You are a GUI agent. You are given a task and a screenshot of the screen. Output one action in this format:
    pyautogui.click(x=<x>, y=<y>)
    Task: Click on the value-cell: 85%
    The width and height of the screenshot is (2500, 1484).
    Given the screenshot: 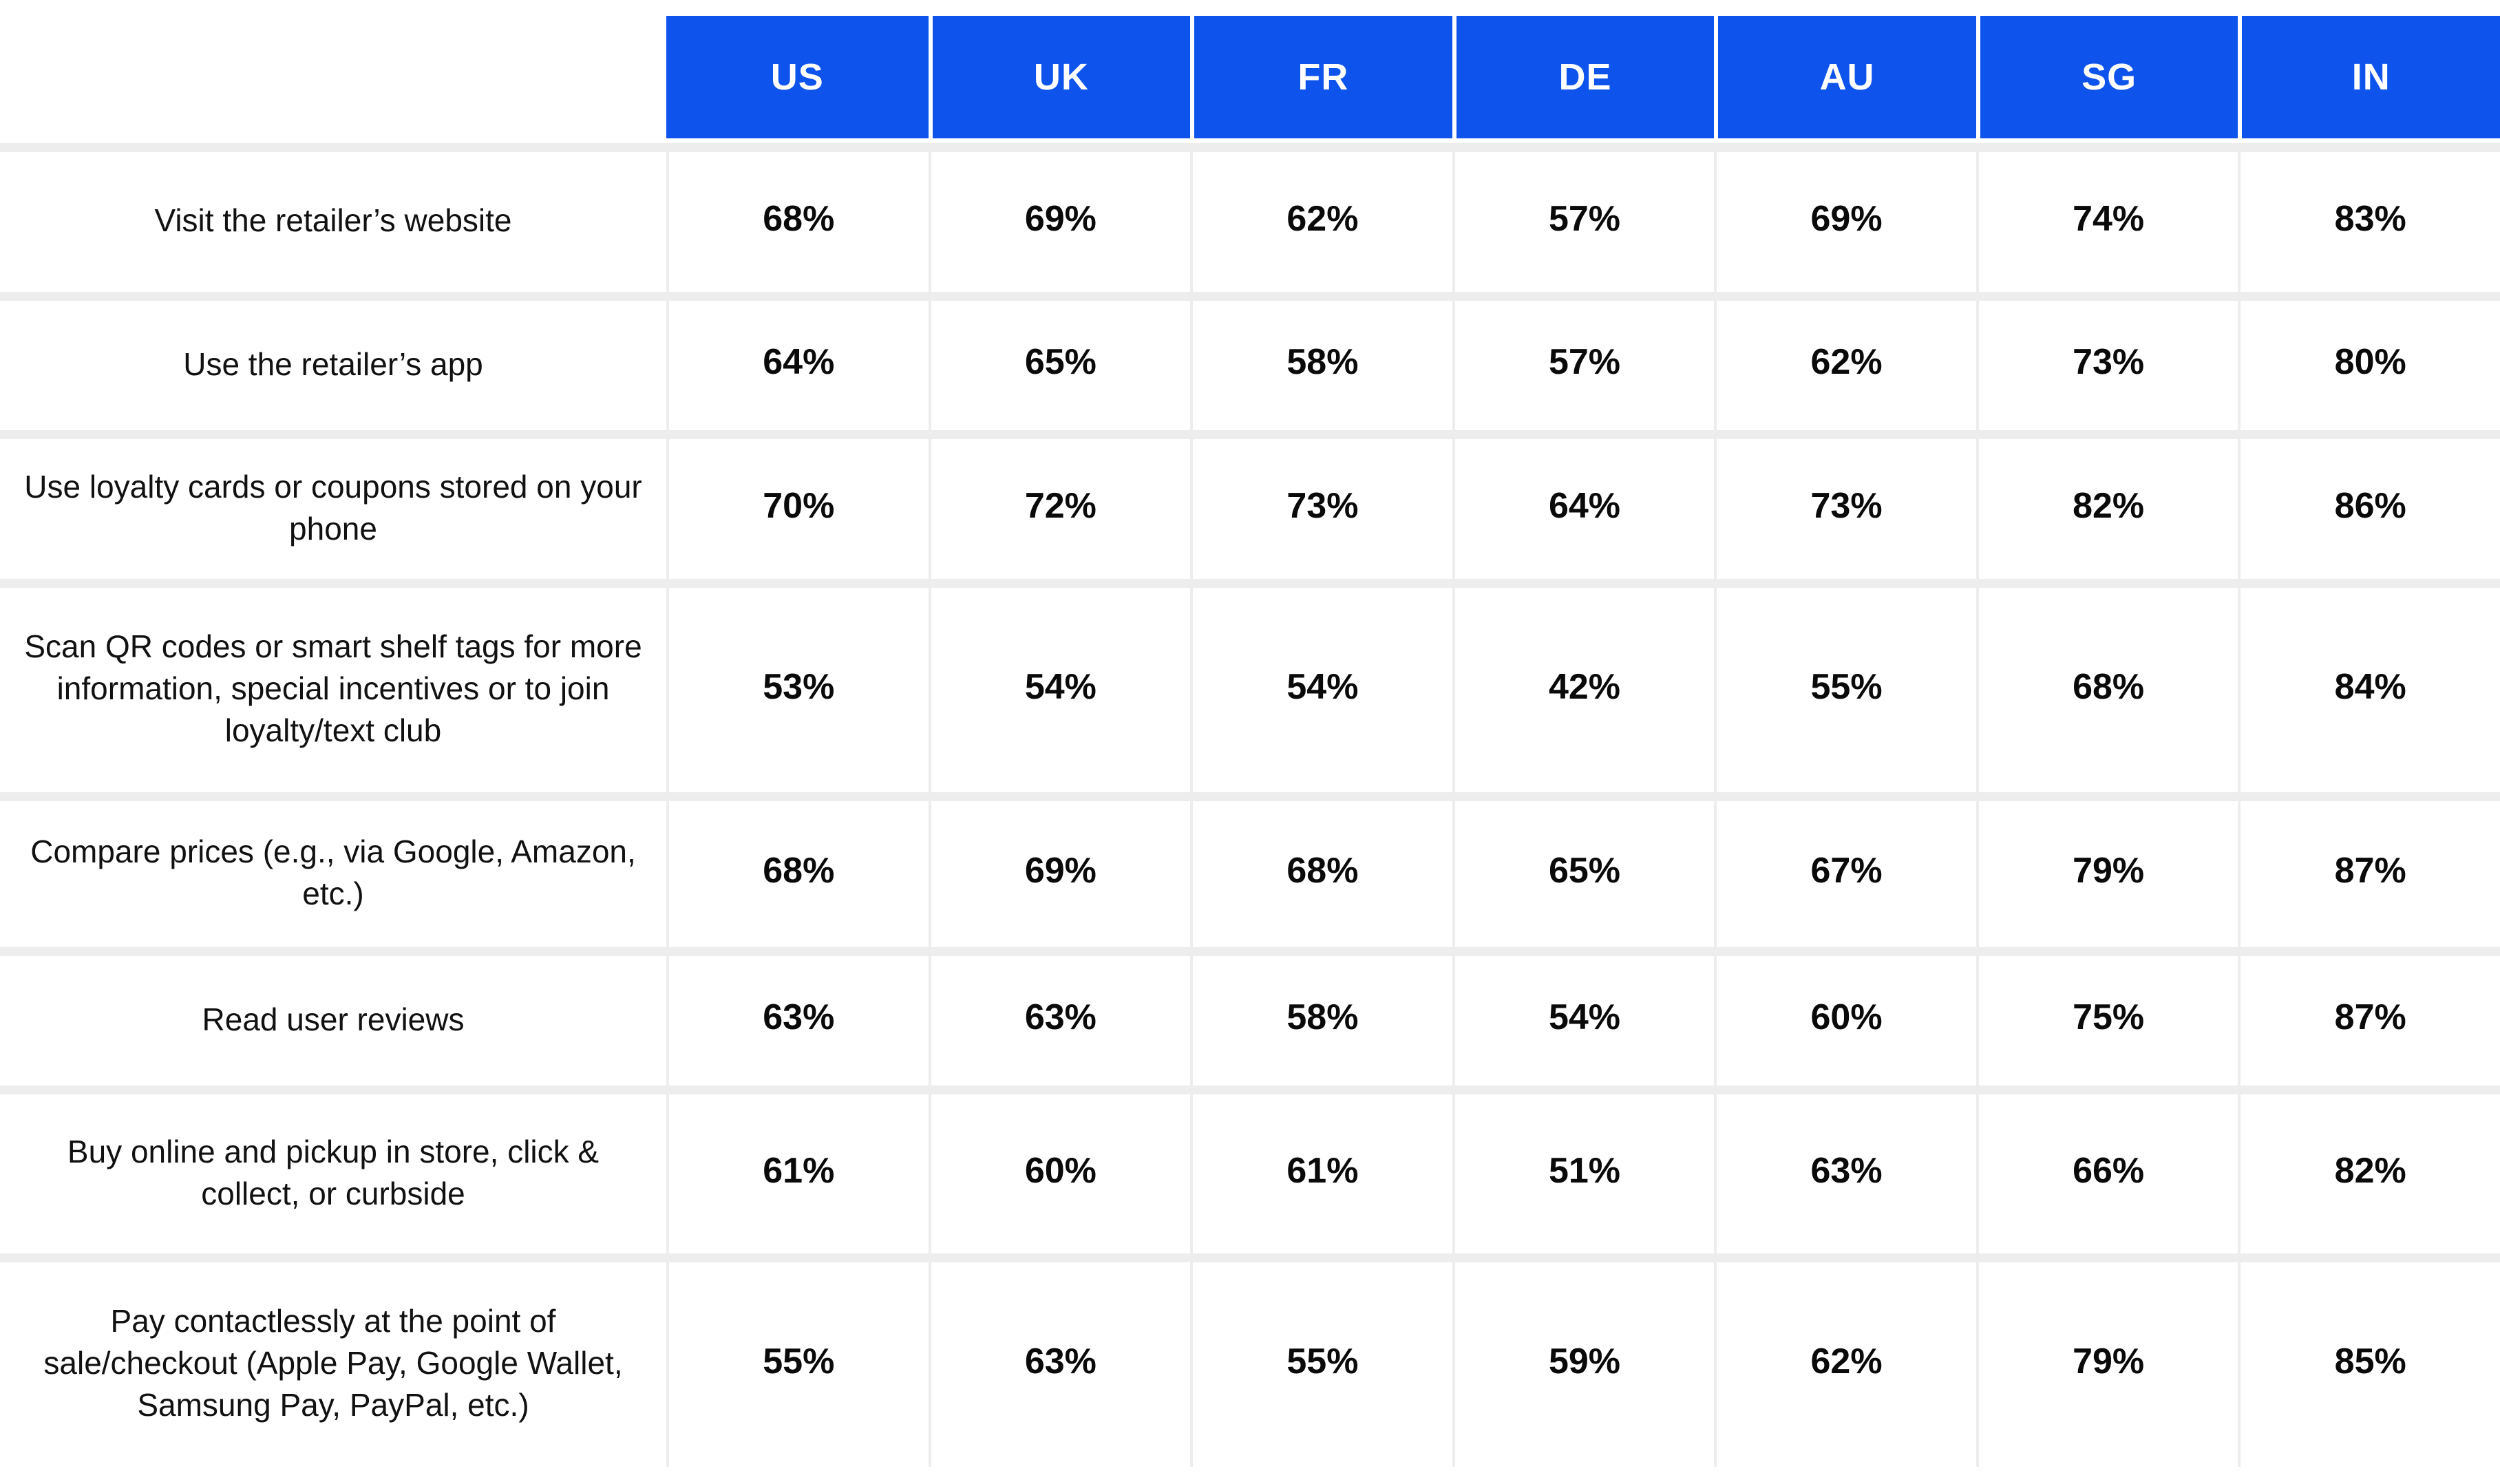 What is the action you would take?
    pyautogui.click(x=2369, y=1360)
    